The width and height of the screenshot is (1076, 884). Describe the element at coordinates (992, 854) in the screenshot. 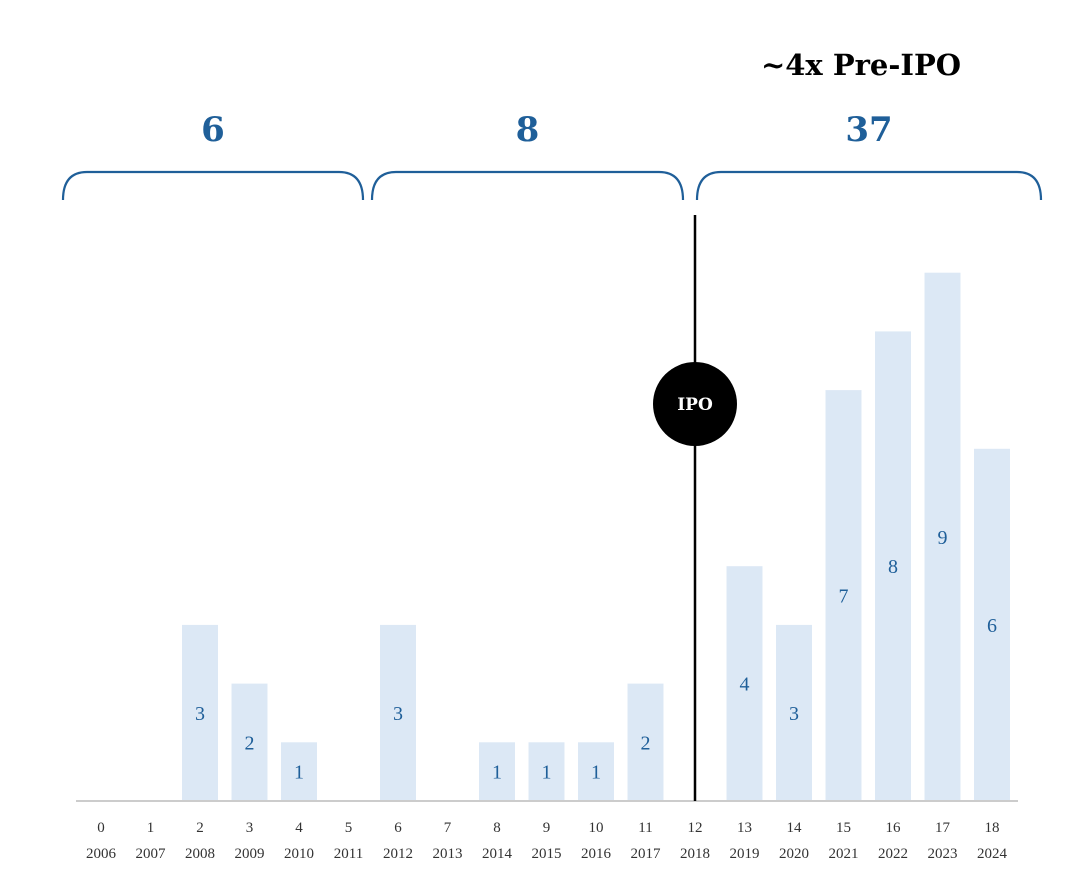

I see `x-tick-year: 2024` at that location.